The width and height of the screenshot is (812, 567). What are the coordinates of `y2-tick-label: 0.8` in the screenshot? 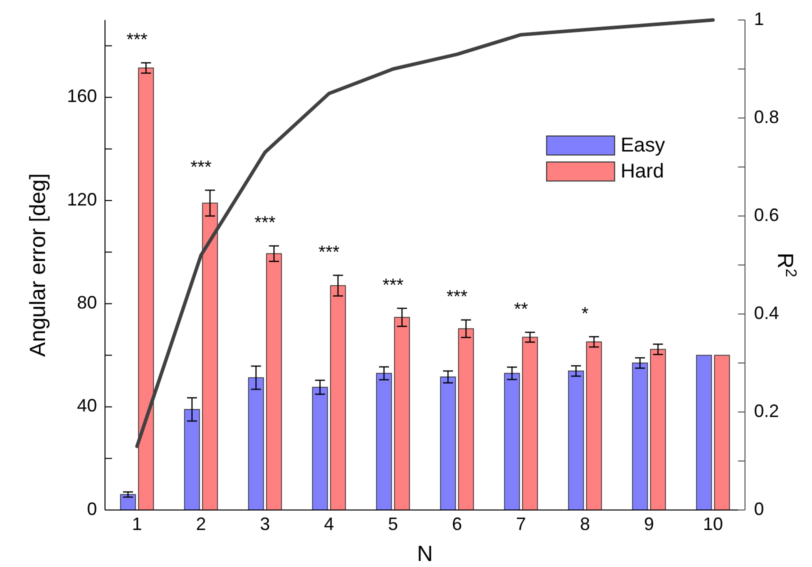 It's located at (767, 116).